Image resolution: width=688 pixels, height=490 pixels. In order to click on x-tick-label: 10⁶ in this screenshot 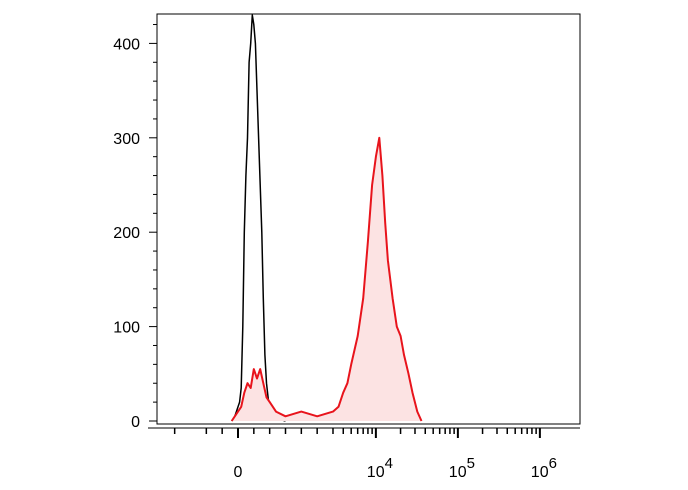, I will do `click(544, 468)`.